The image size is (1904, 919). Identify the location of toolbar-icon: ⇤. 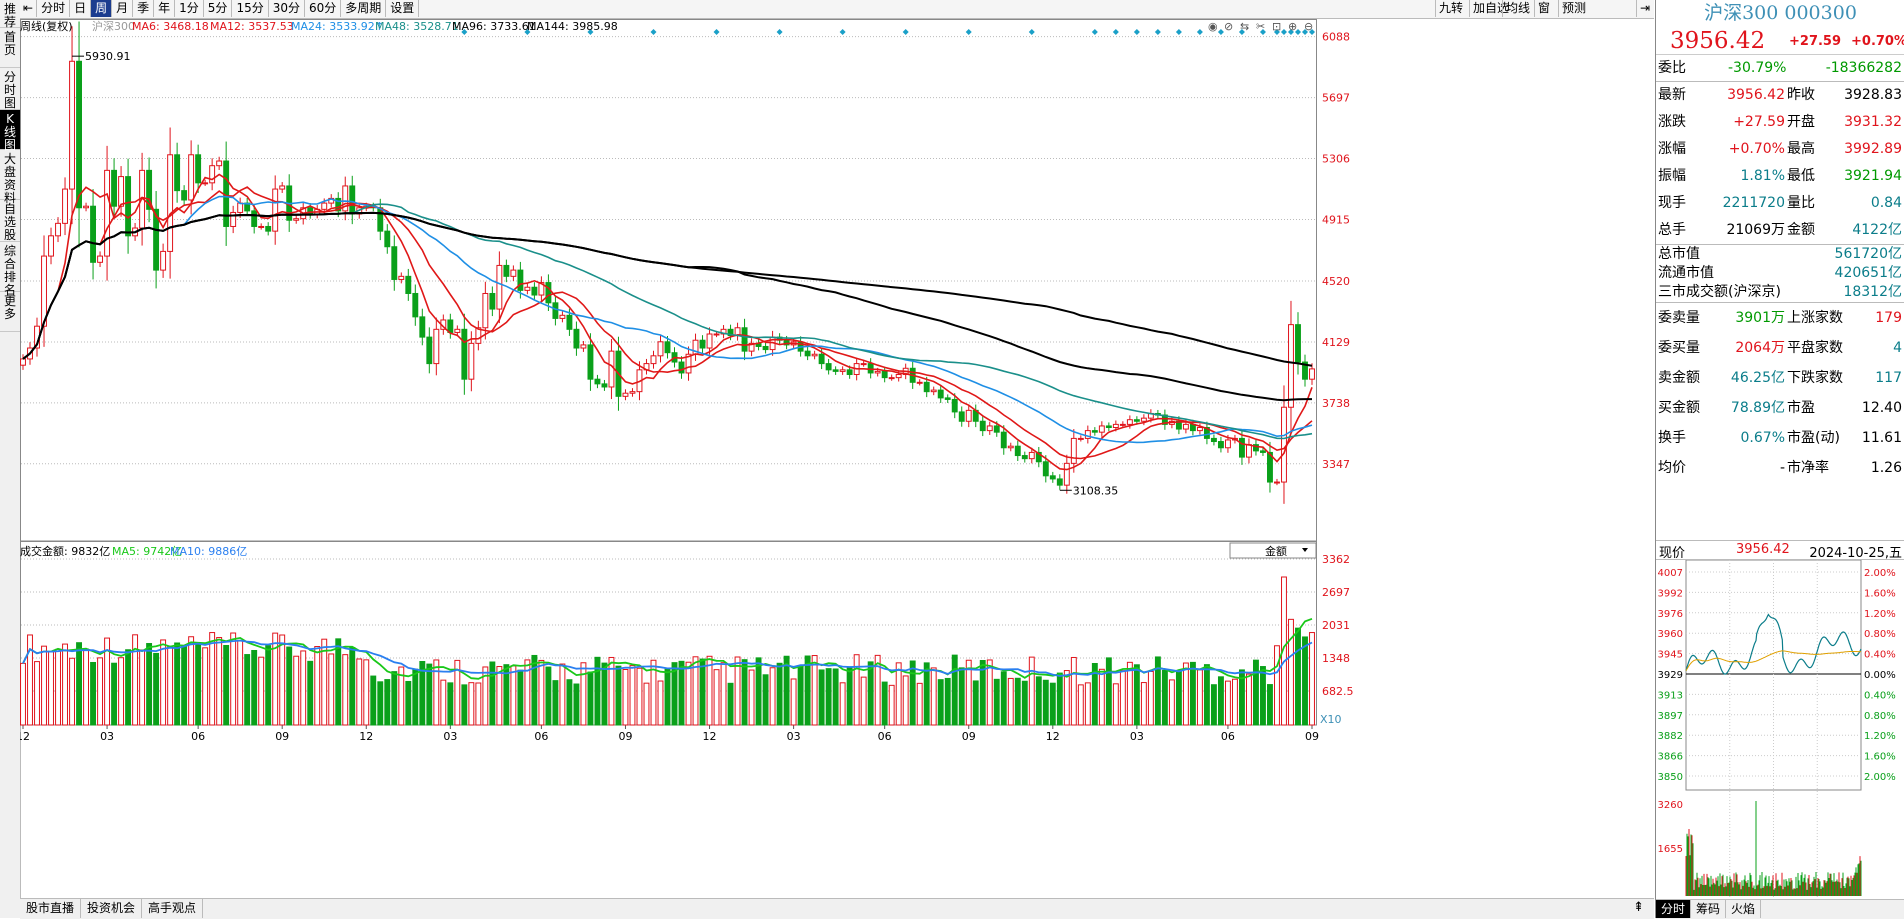
(29, 8).